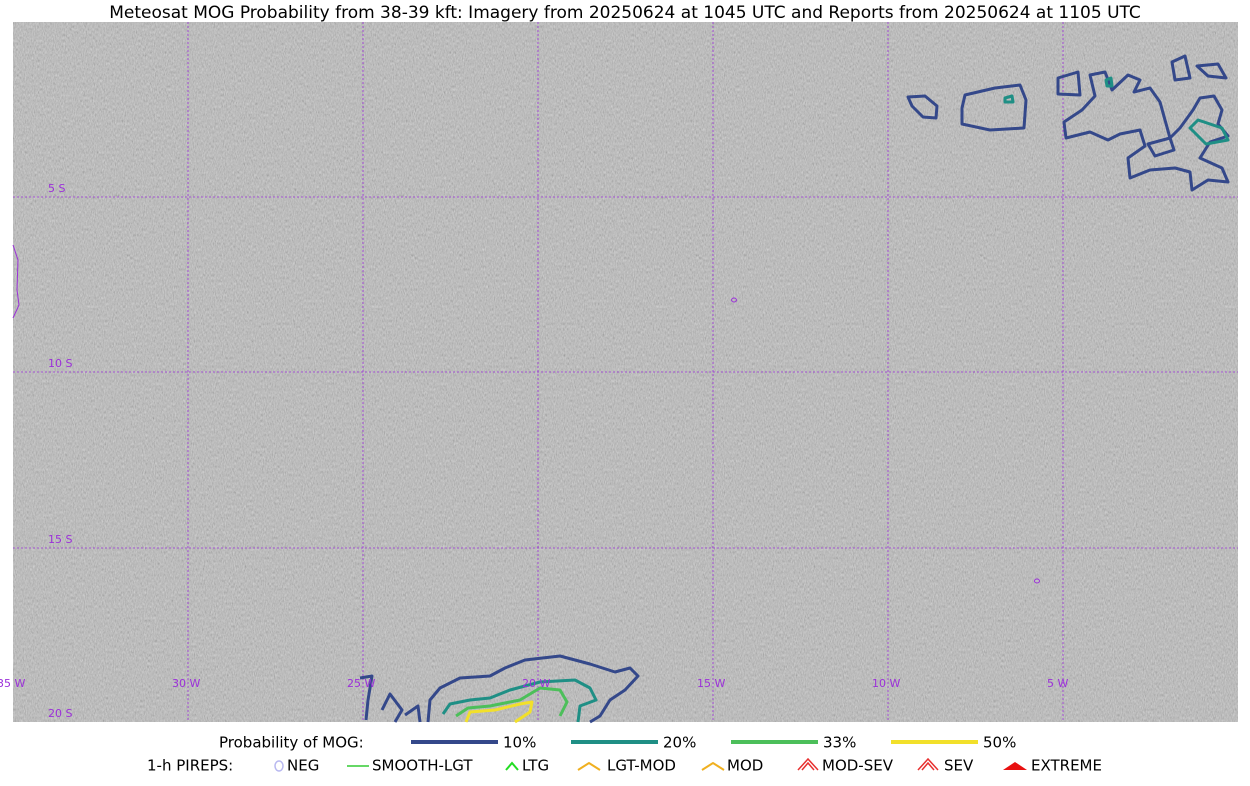  What do you see at coordinates (60, 713) in the screenshot?
I see `lat-label: 20 S` at bounding box center [60, 713].